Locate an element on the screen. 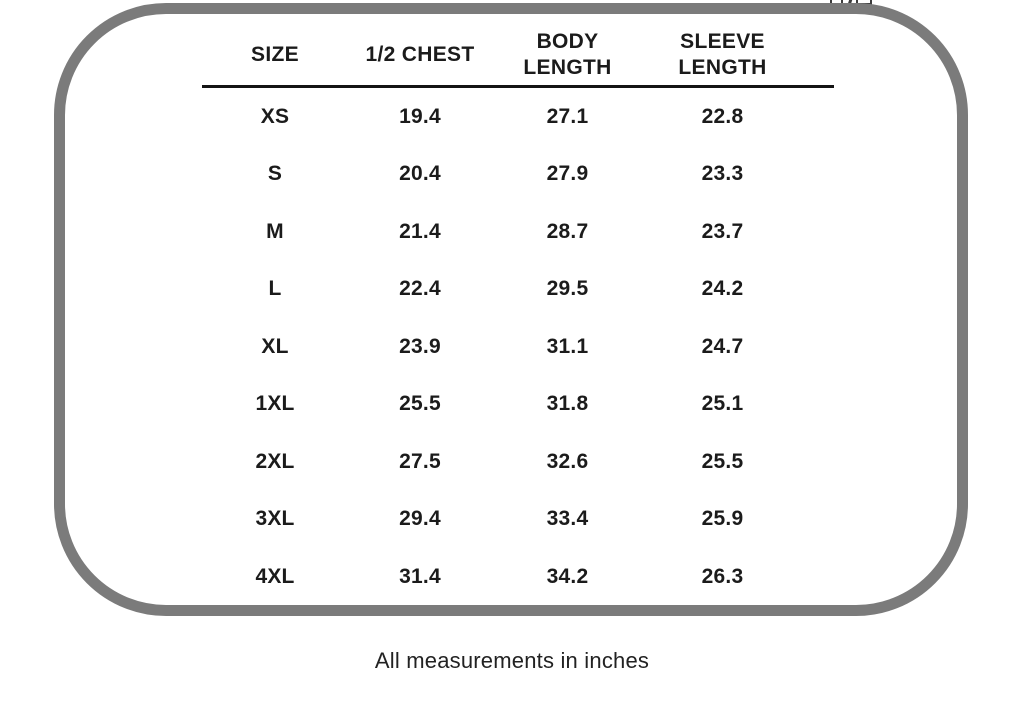  body-length: 28.7 is located at coordinates (567, 231).